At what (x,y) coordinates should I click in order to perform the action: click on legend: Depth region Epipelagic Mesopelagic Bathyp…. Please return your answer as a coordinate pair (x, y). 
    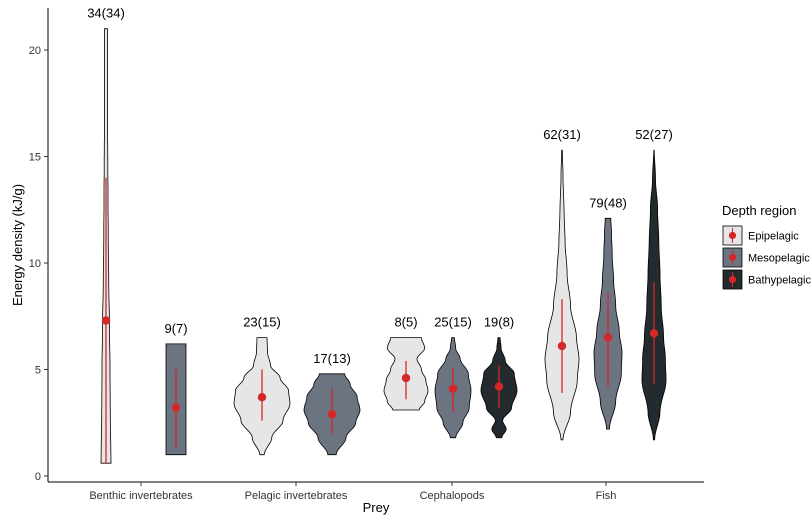
    Looking at the image, I should click on (766, 246).